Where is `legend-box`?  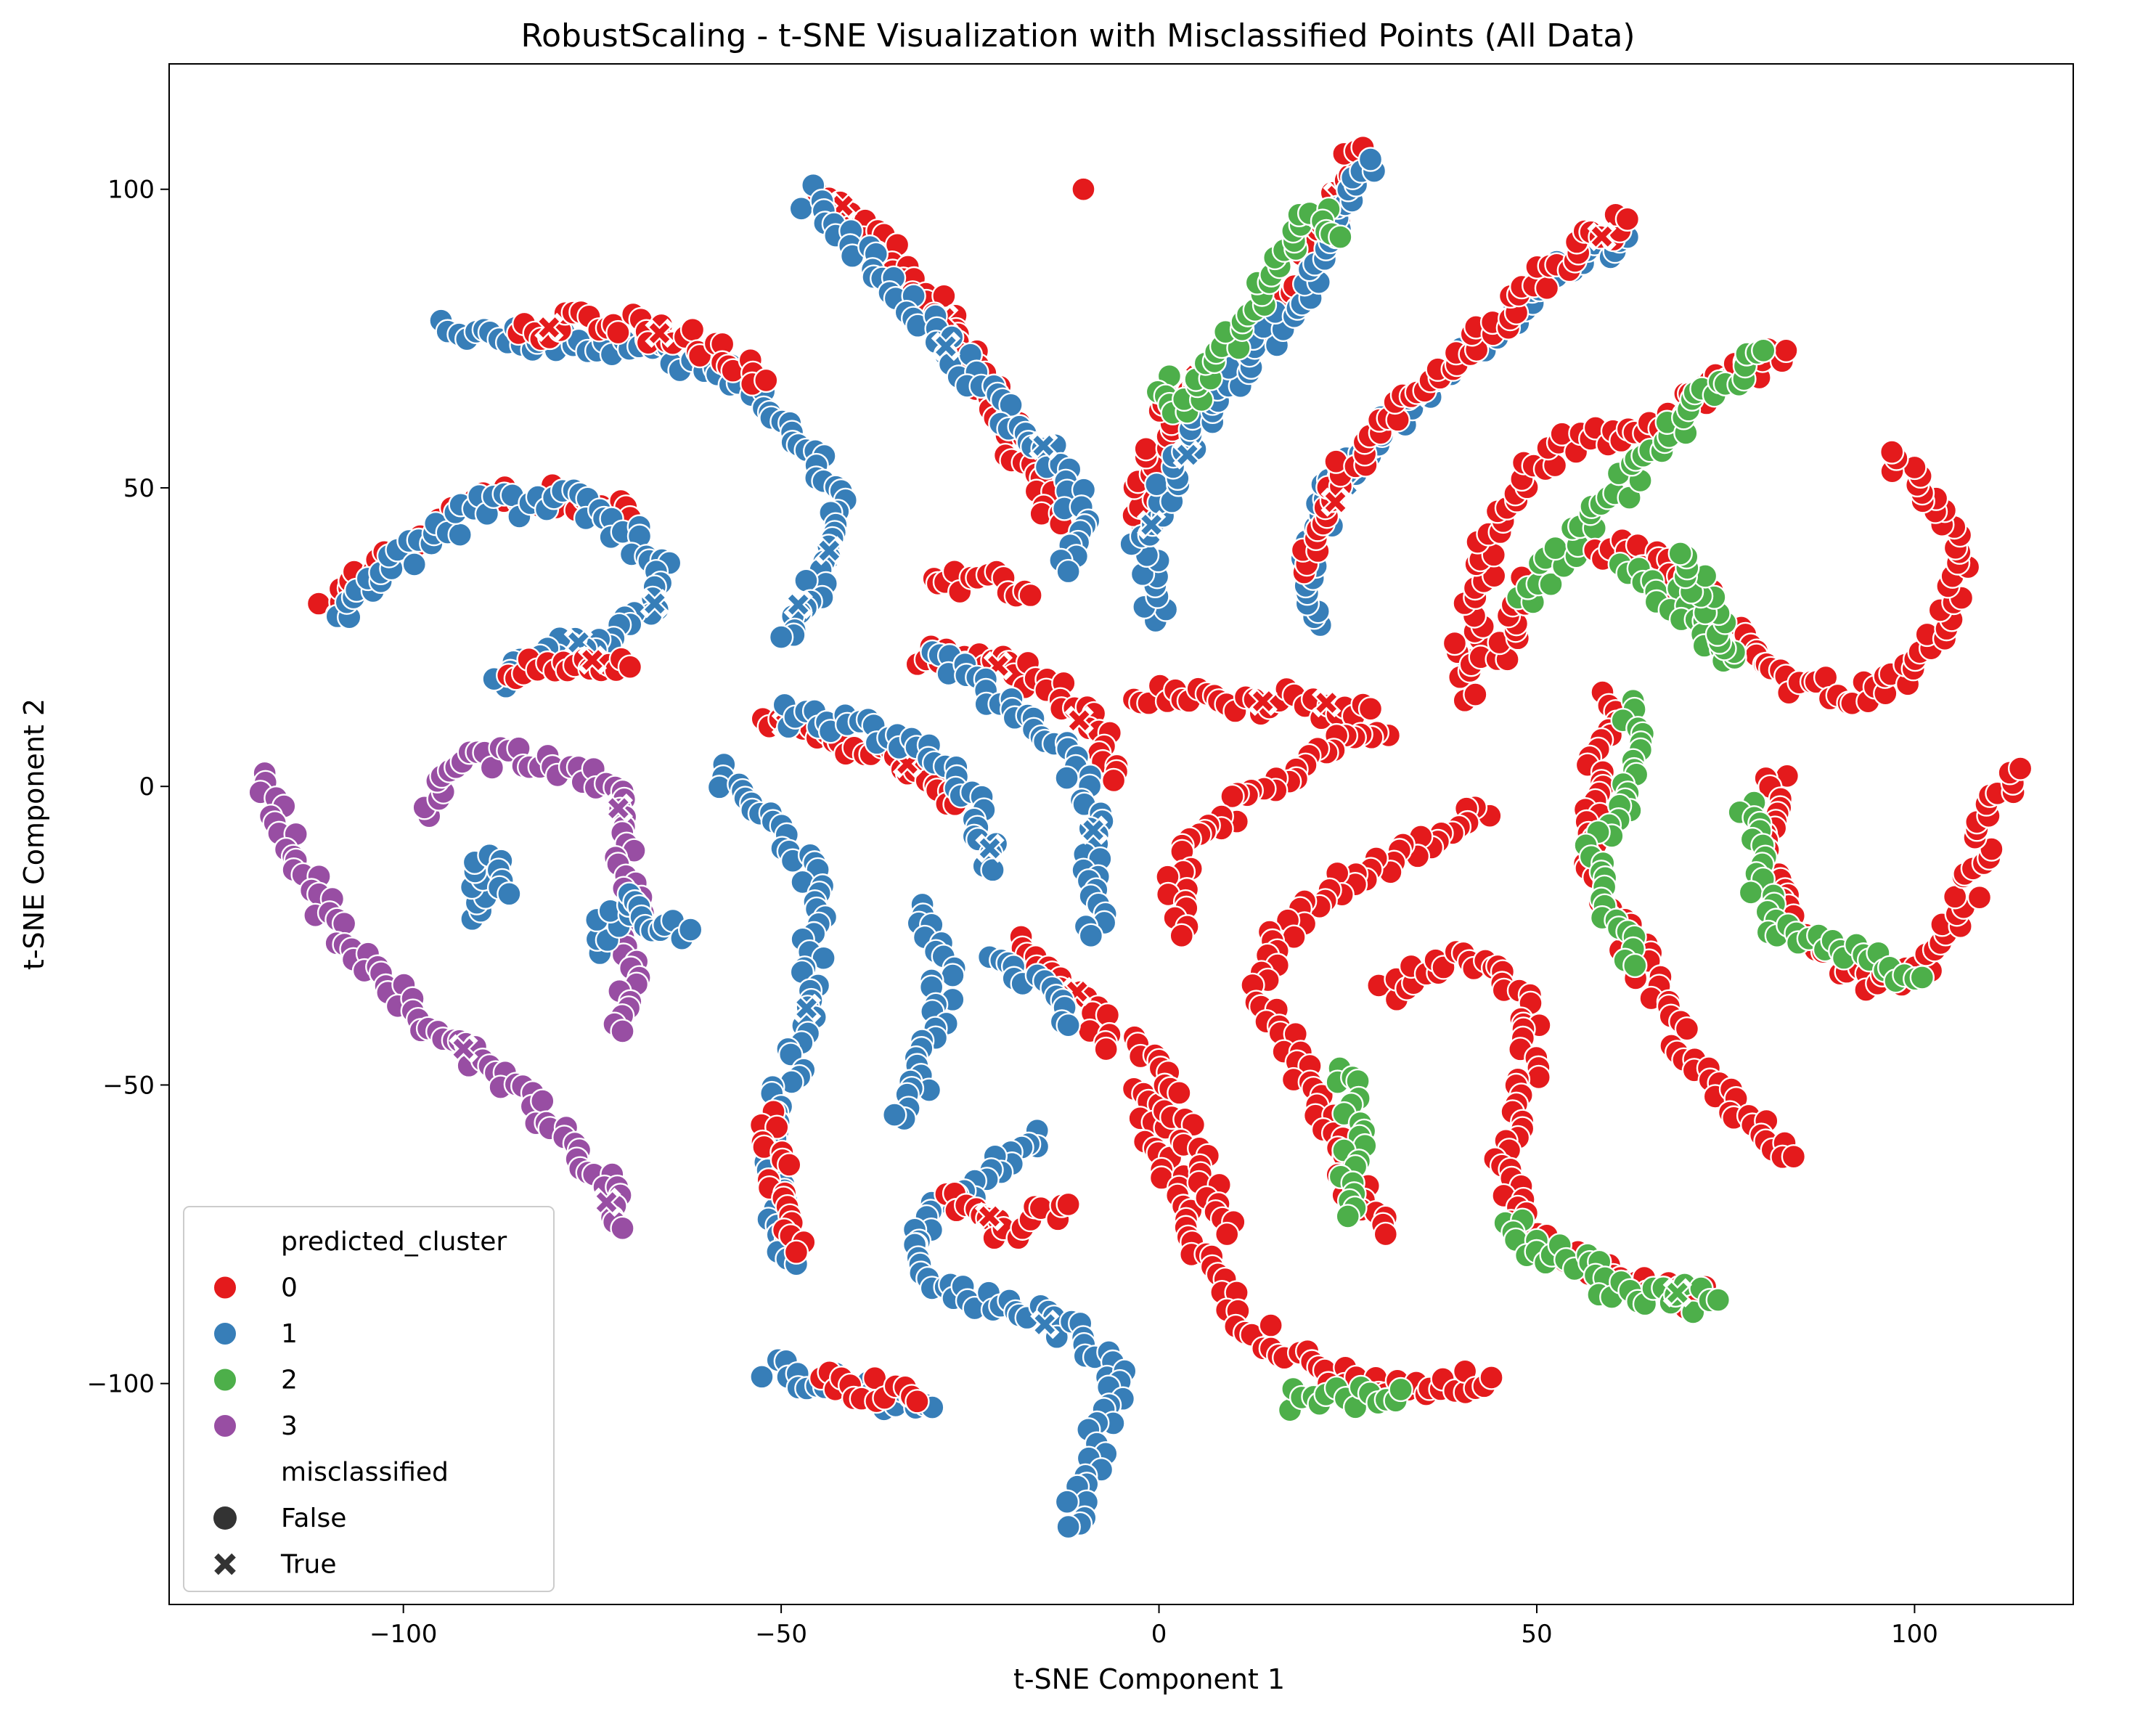
legend-box is located at coordinates (369, 1399).